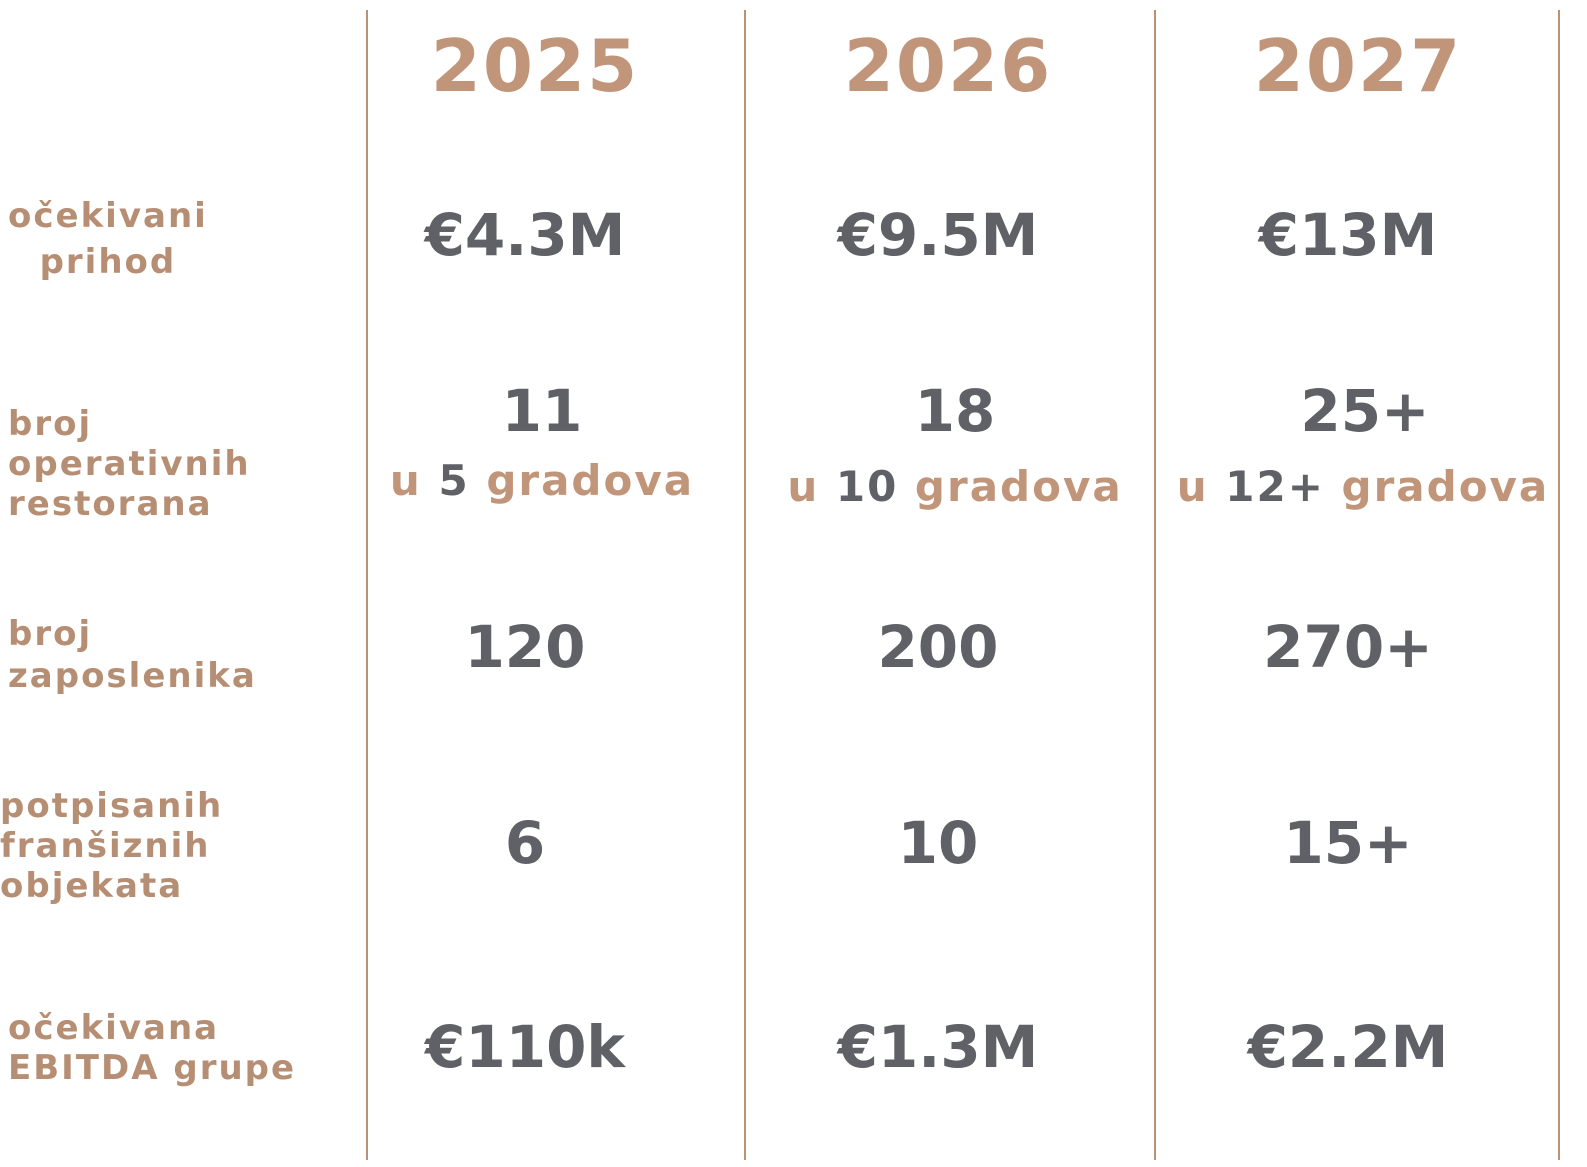 This screenshot has height=1167, width=1587. What do you see at coordinates (955, 411) in the screenshot?
I see `restaurants-2026: 18` at bounding box center [955, 411].